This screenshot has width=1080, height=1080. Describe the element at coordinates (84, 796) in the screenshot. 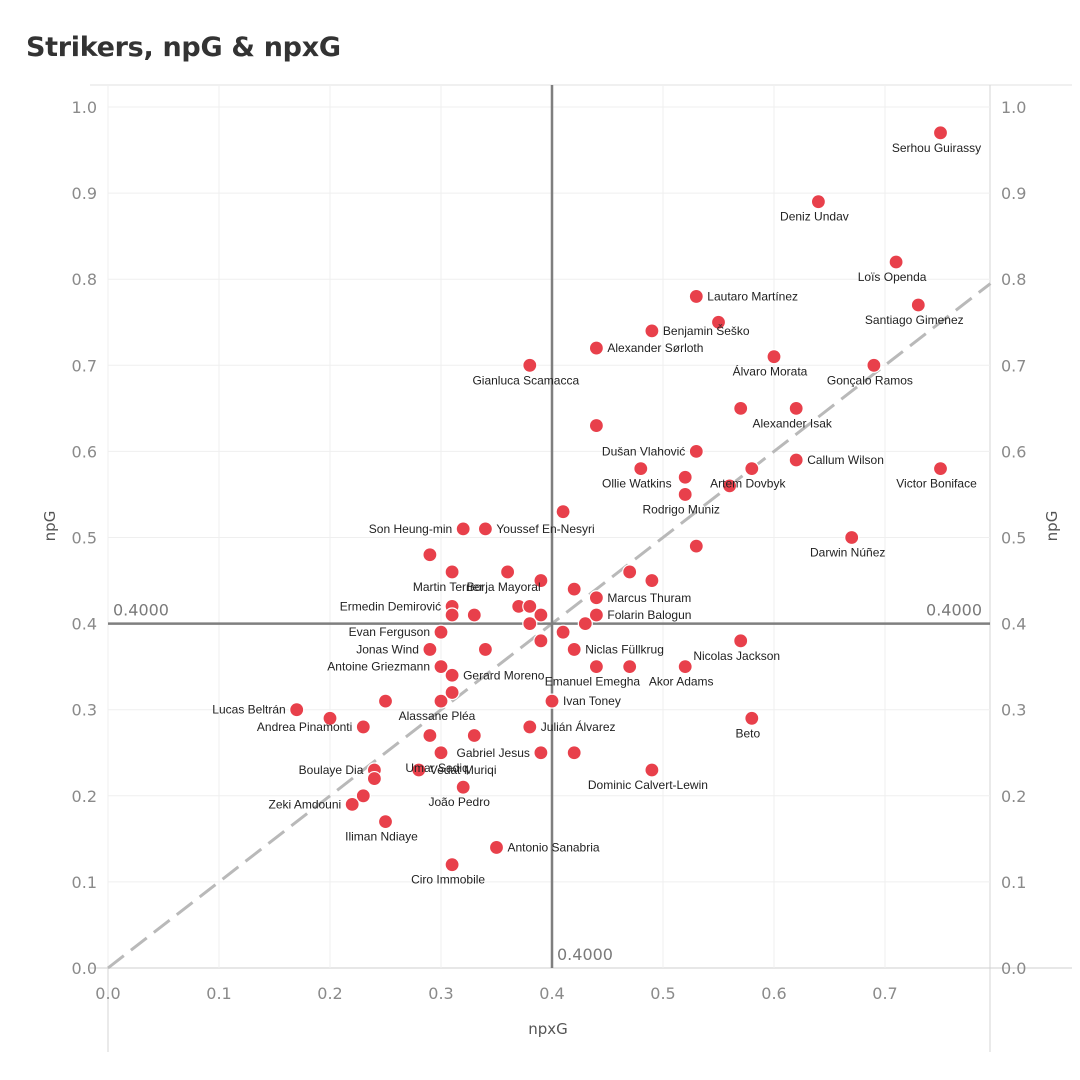

I see `y-tick-label-left: 0.2` at that location.